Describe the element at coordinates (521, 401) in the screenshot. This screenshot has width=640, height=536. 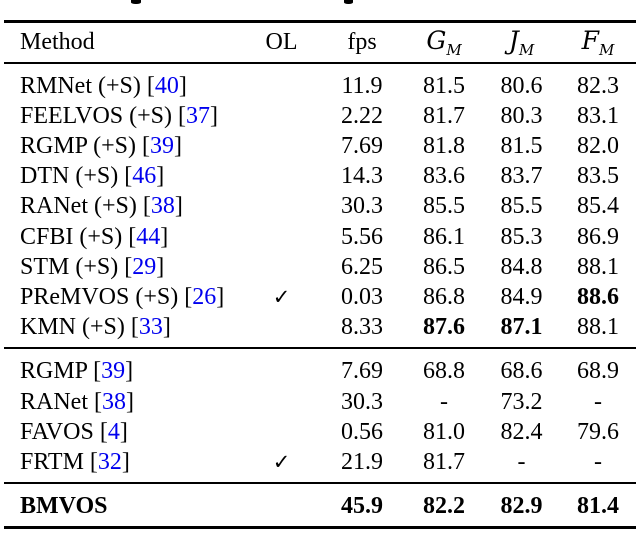
I see `j-value: 73.2` at that location.